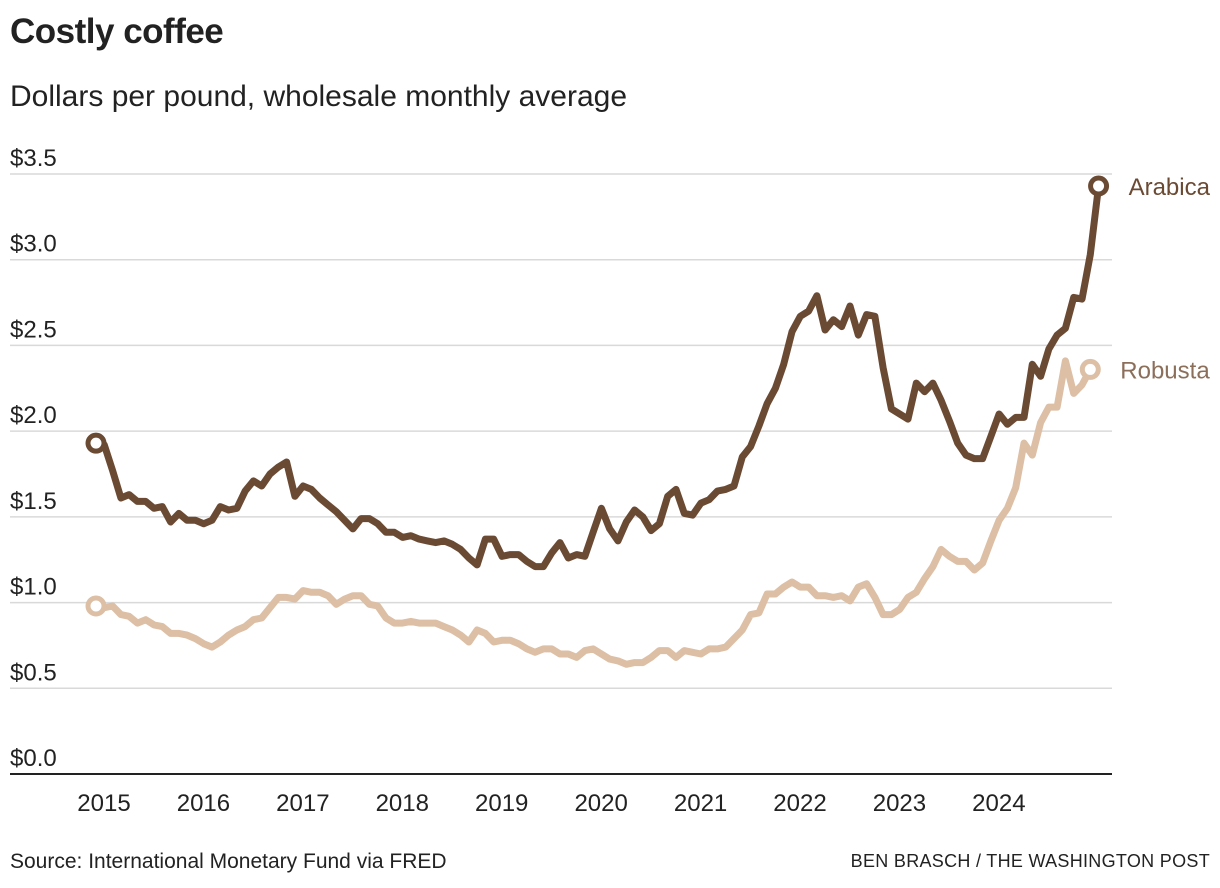 This screenshot has height=888, width=1220. I want to click on x-tick-label: 2017, so click(302, 803).